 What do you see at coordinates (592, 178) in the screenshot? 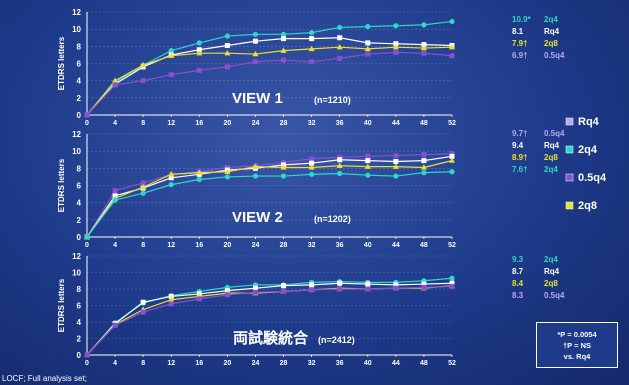
I see `legend-label: 0.5q4` at bounding box center [592, 178].